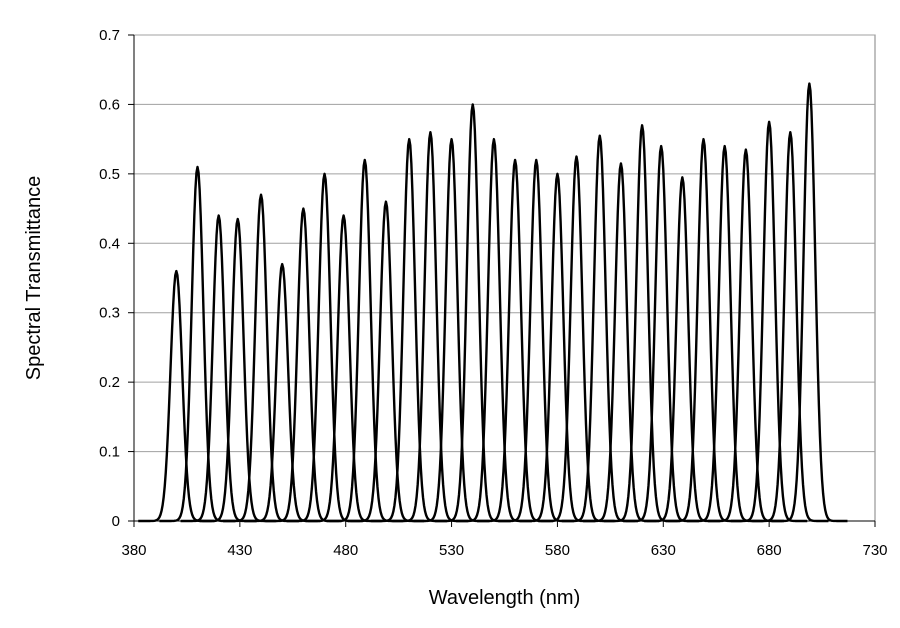  Describe the element at coordinates (874, 550) in the screenshot. I see `x-tick-label: 730` at that location.